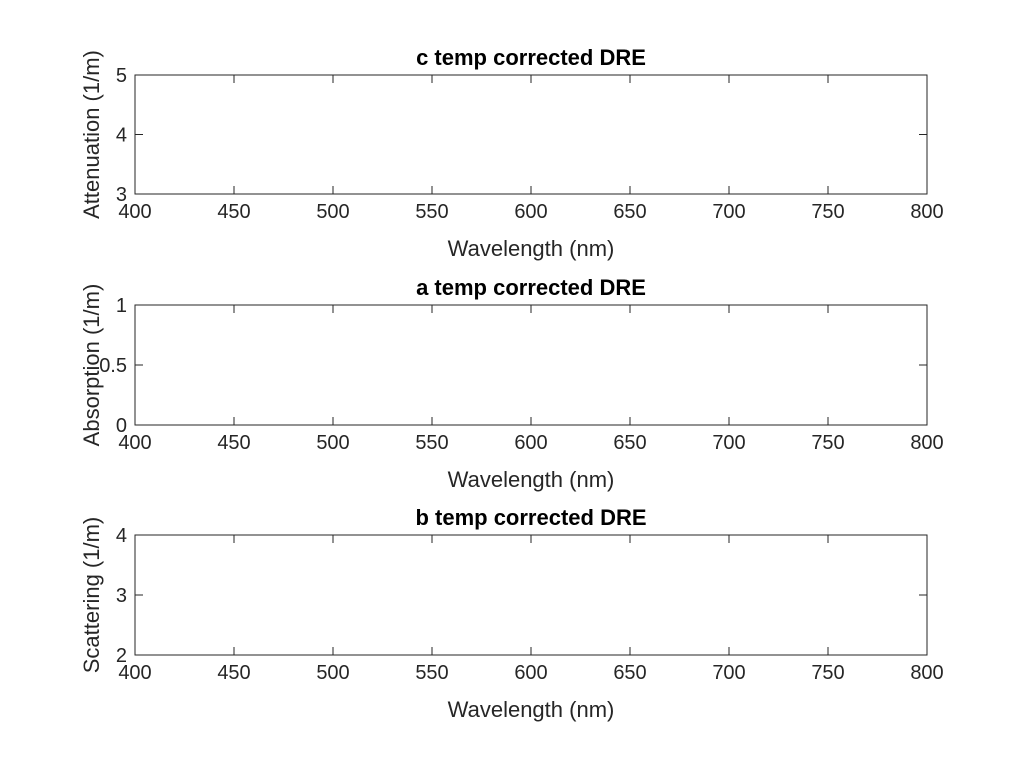  I want to click on panel-title-absorption: a temp corrected DRE, so click(531, 287).